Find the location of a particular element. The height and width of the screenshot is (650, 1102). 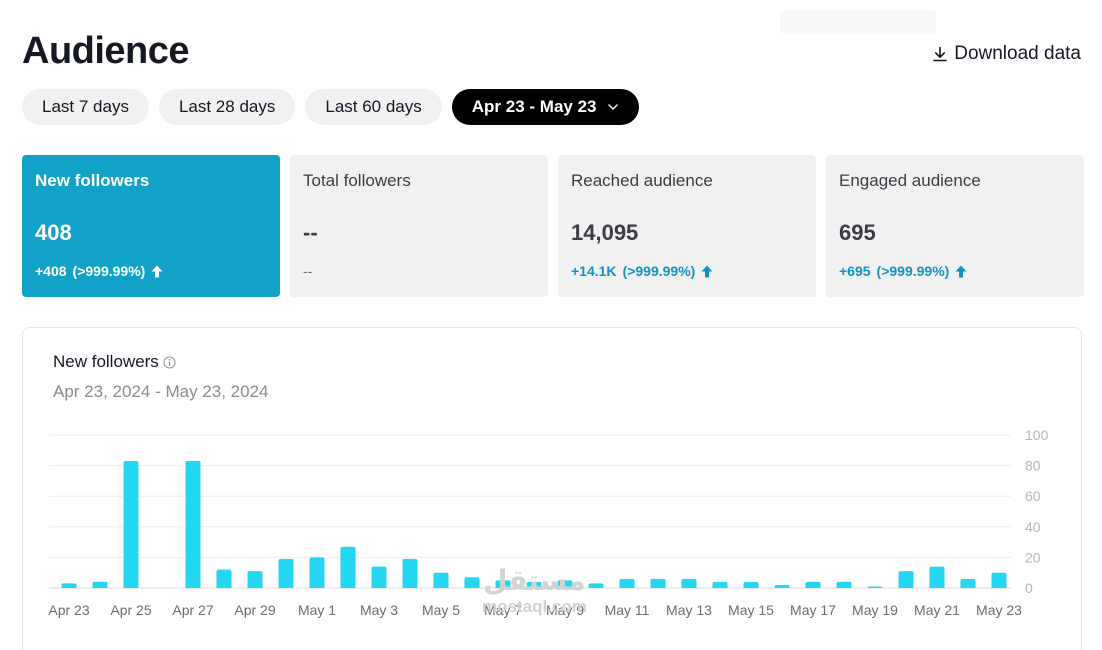

tab-last-7-days: Last 7 days is located at coordinates (85, 107).